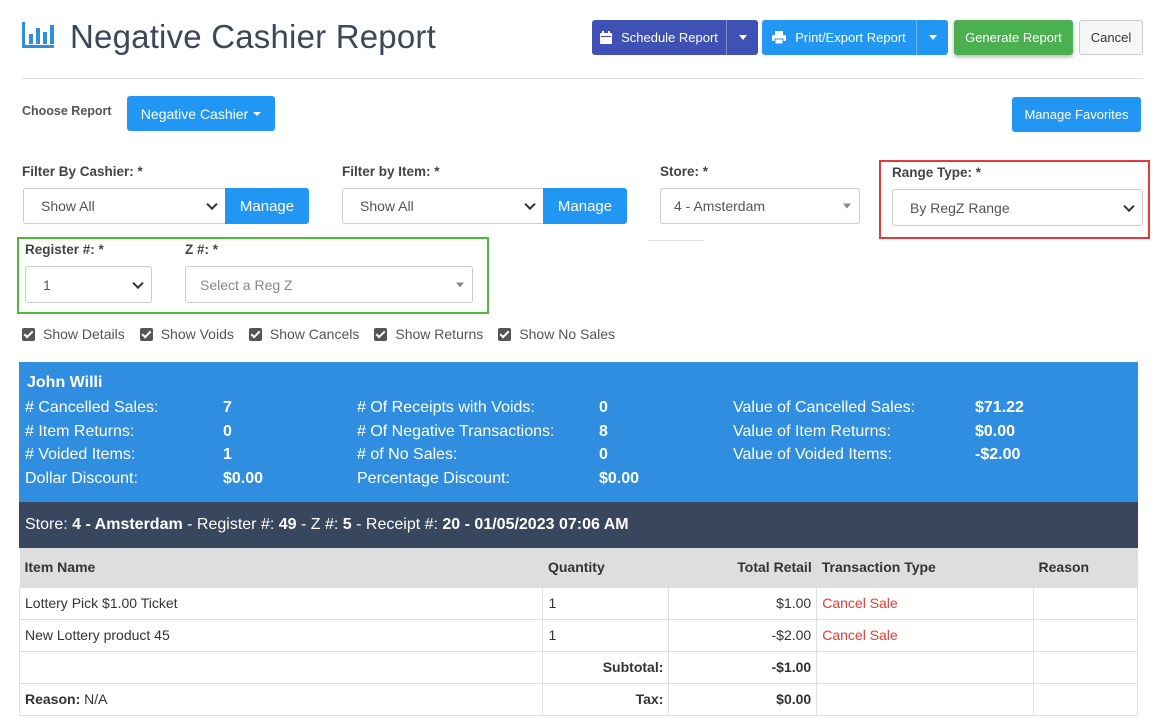 The height and width of the screenshot is (720, 1166). I want to click on z-placeholder: Select a Reg Z, so click(246, 284).